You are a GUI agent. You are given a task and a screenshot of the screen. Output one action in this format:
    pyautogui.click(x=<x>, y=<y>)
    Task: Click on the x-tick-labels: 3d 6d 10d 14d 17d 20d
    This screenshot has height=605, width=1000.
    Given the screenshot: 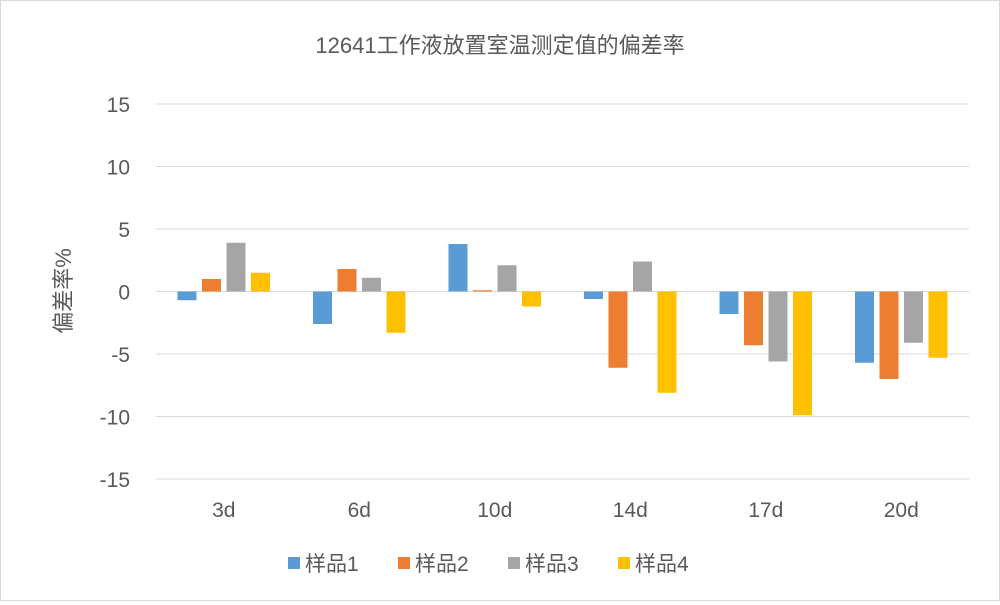 What is the action you would take?
    pyautogui.click(x=565, y=510)
    